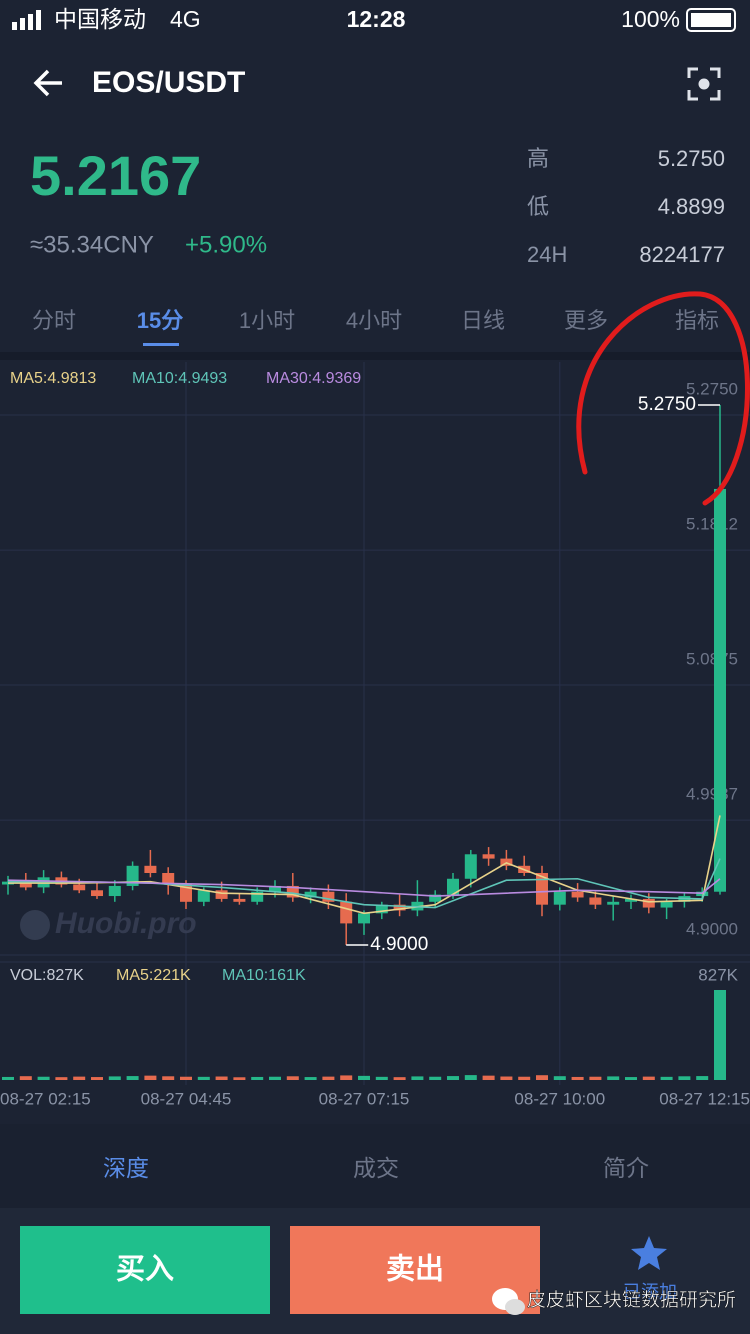 Image resolution: width=750 pixels, height=1334 pixels. I want to click on divider, so click(375, 356).